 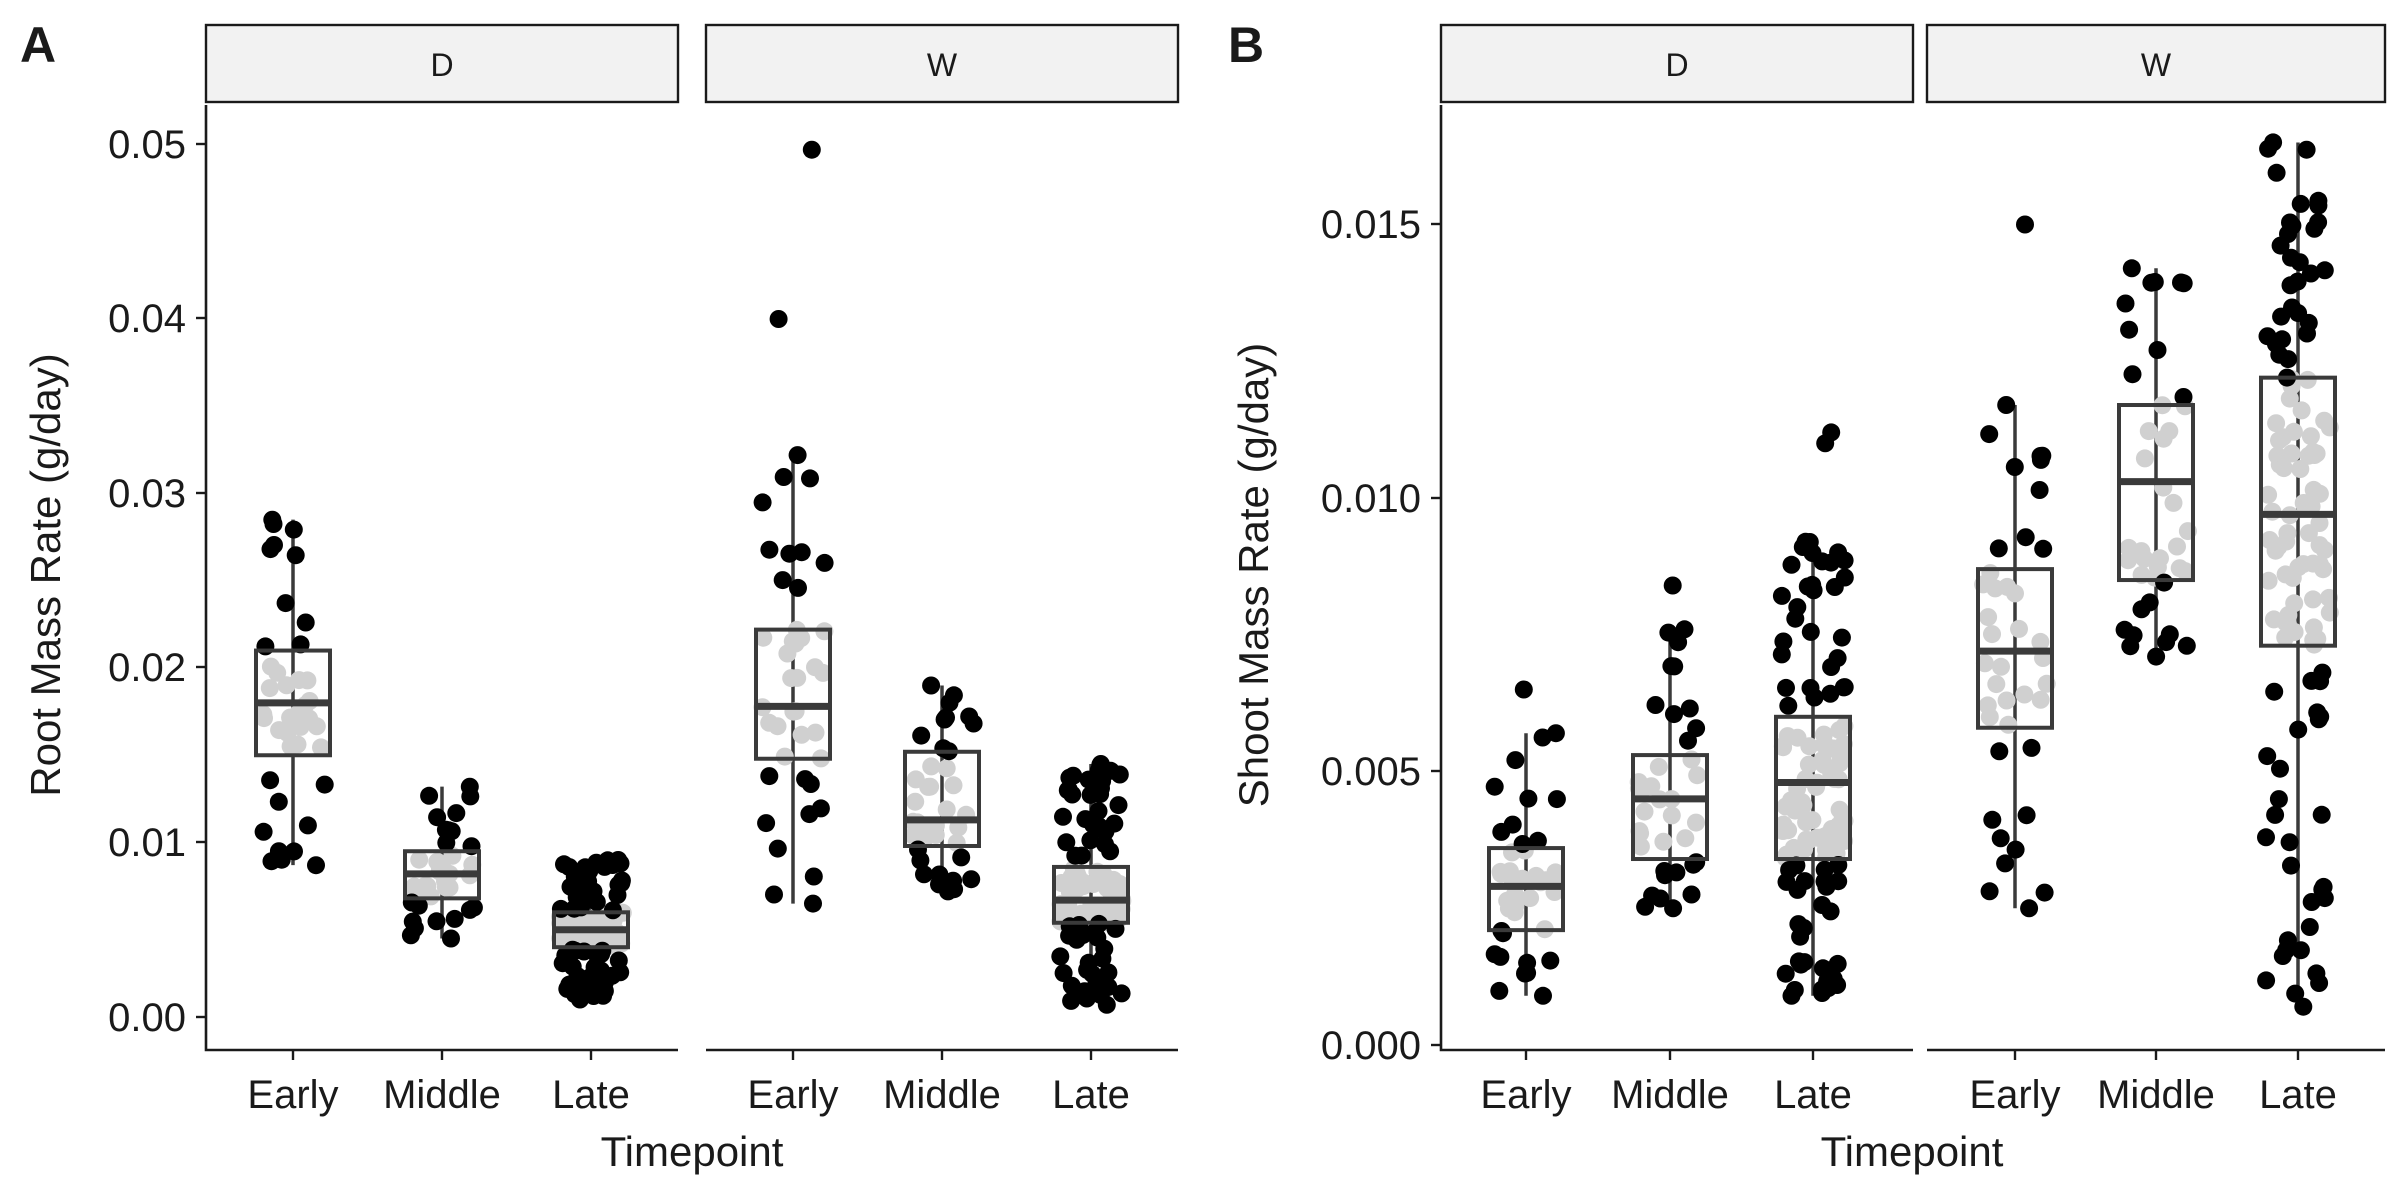 I want to click on panel-a-y-title: Root Mass Rate (g/day), so click(x=45, y=575).